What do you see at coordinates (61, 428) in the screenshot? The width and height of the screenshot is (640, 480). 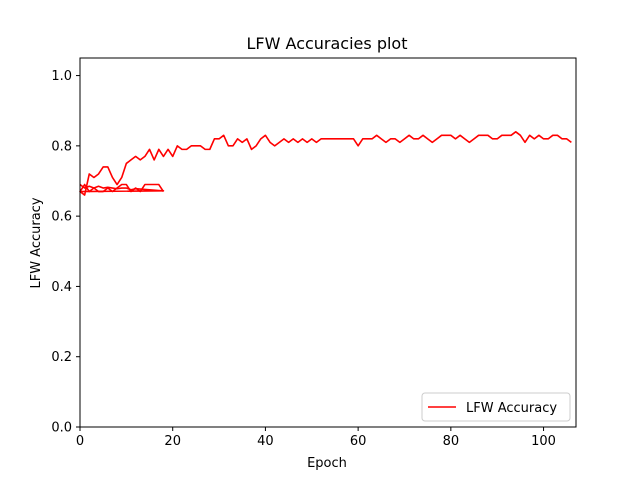 I see `y-tick-label-0: 0.0` at bounding box center [61, 428].